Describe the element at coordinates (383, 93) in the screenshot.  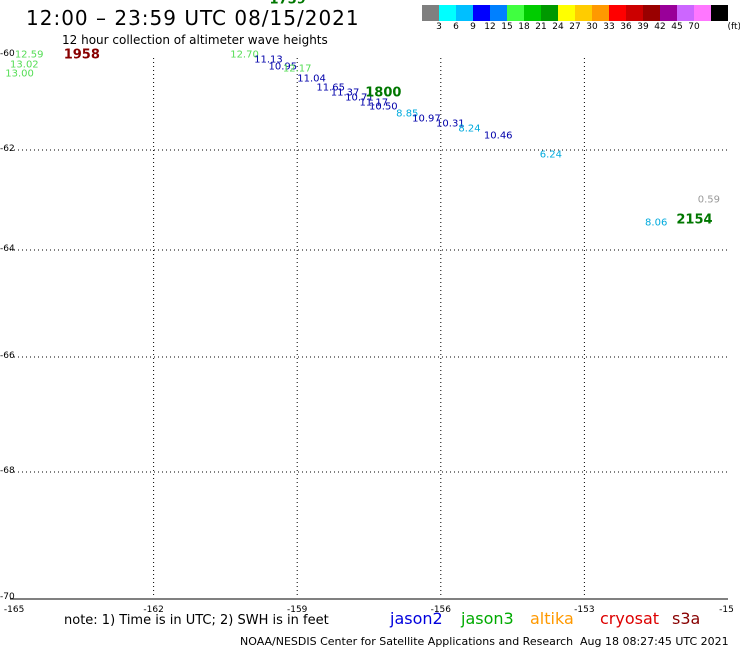
I see `pass-time-label: 1800` at that location.